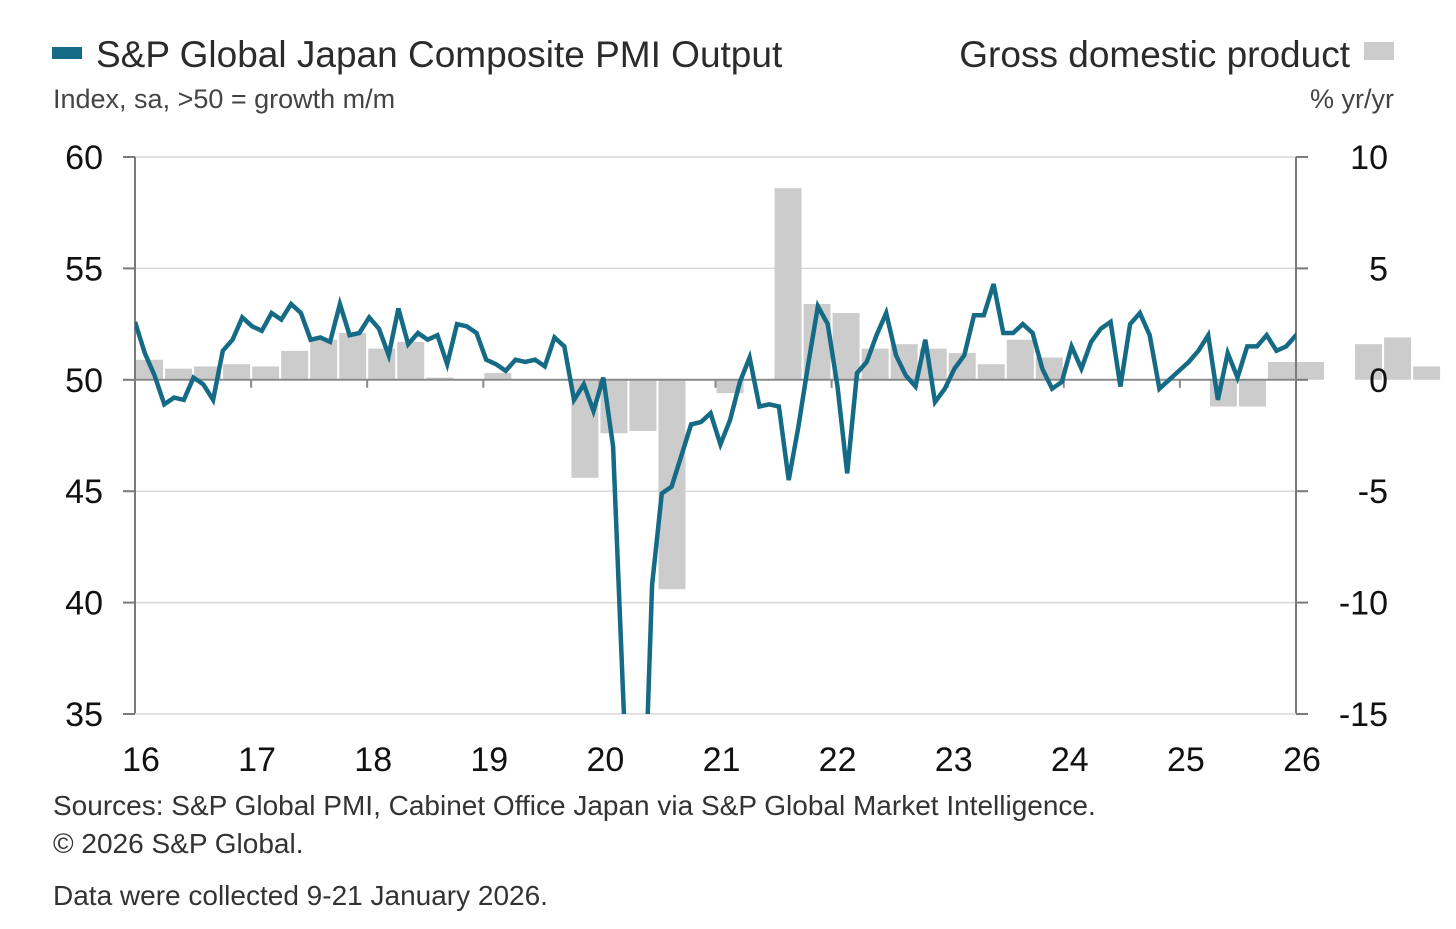 The width and height of the screenshot is (1456, 929). I want to click on legend-gdp: Gross domestic product, so click(1176, 55).